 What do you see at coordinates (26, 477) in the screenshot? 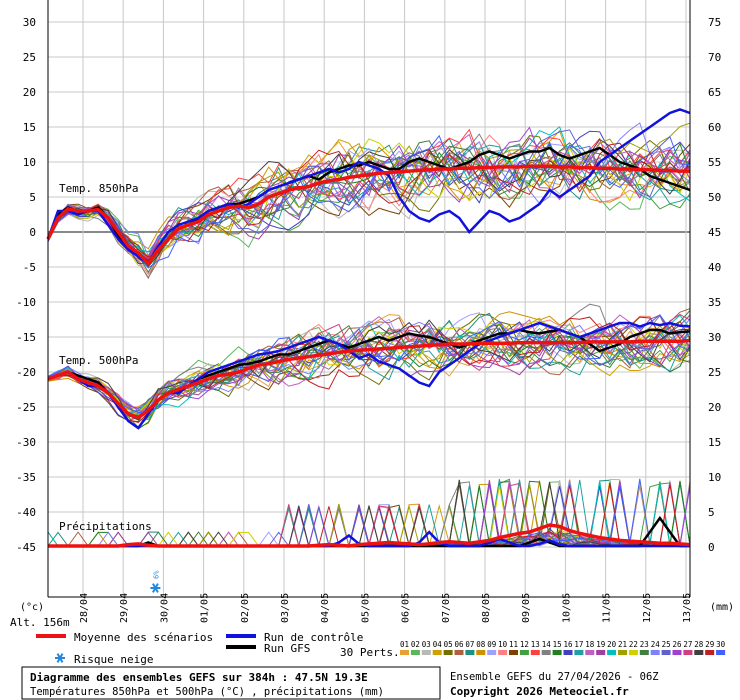
I see `left-tick-label: -35` at bounding box center [26, 477].